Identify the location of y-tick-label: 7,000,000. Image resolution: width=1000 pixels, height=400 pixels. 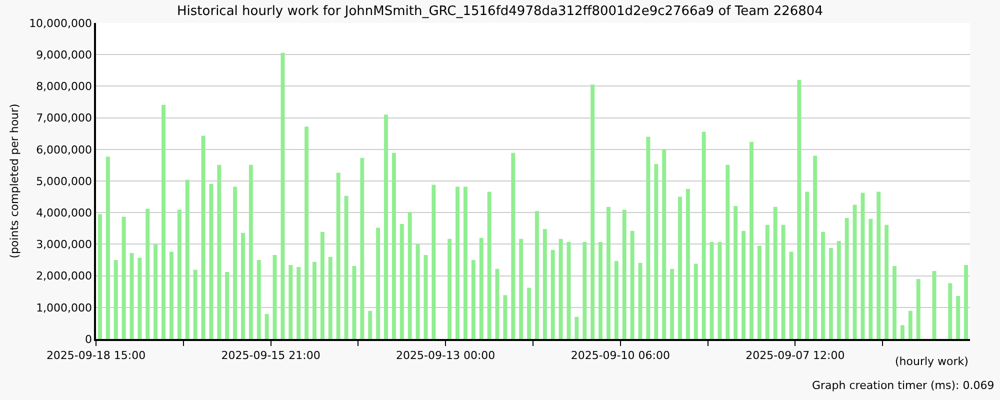
(64, 118).